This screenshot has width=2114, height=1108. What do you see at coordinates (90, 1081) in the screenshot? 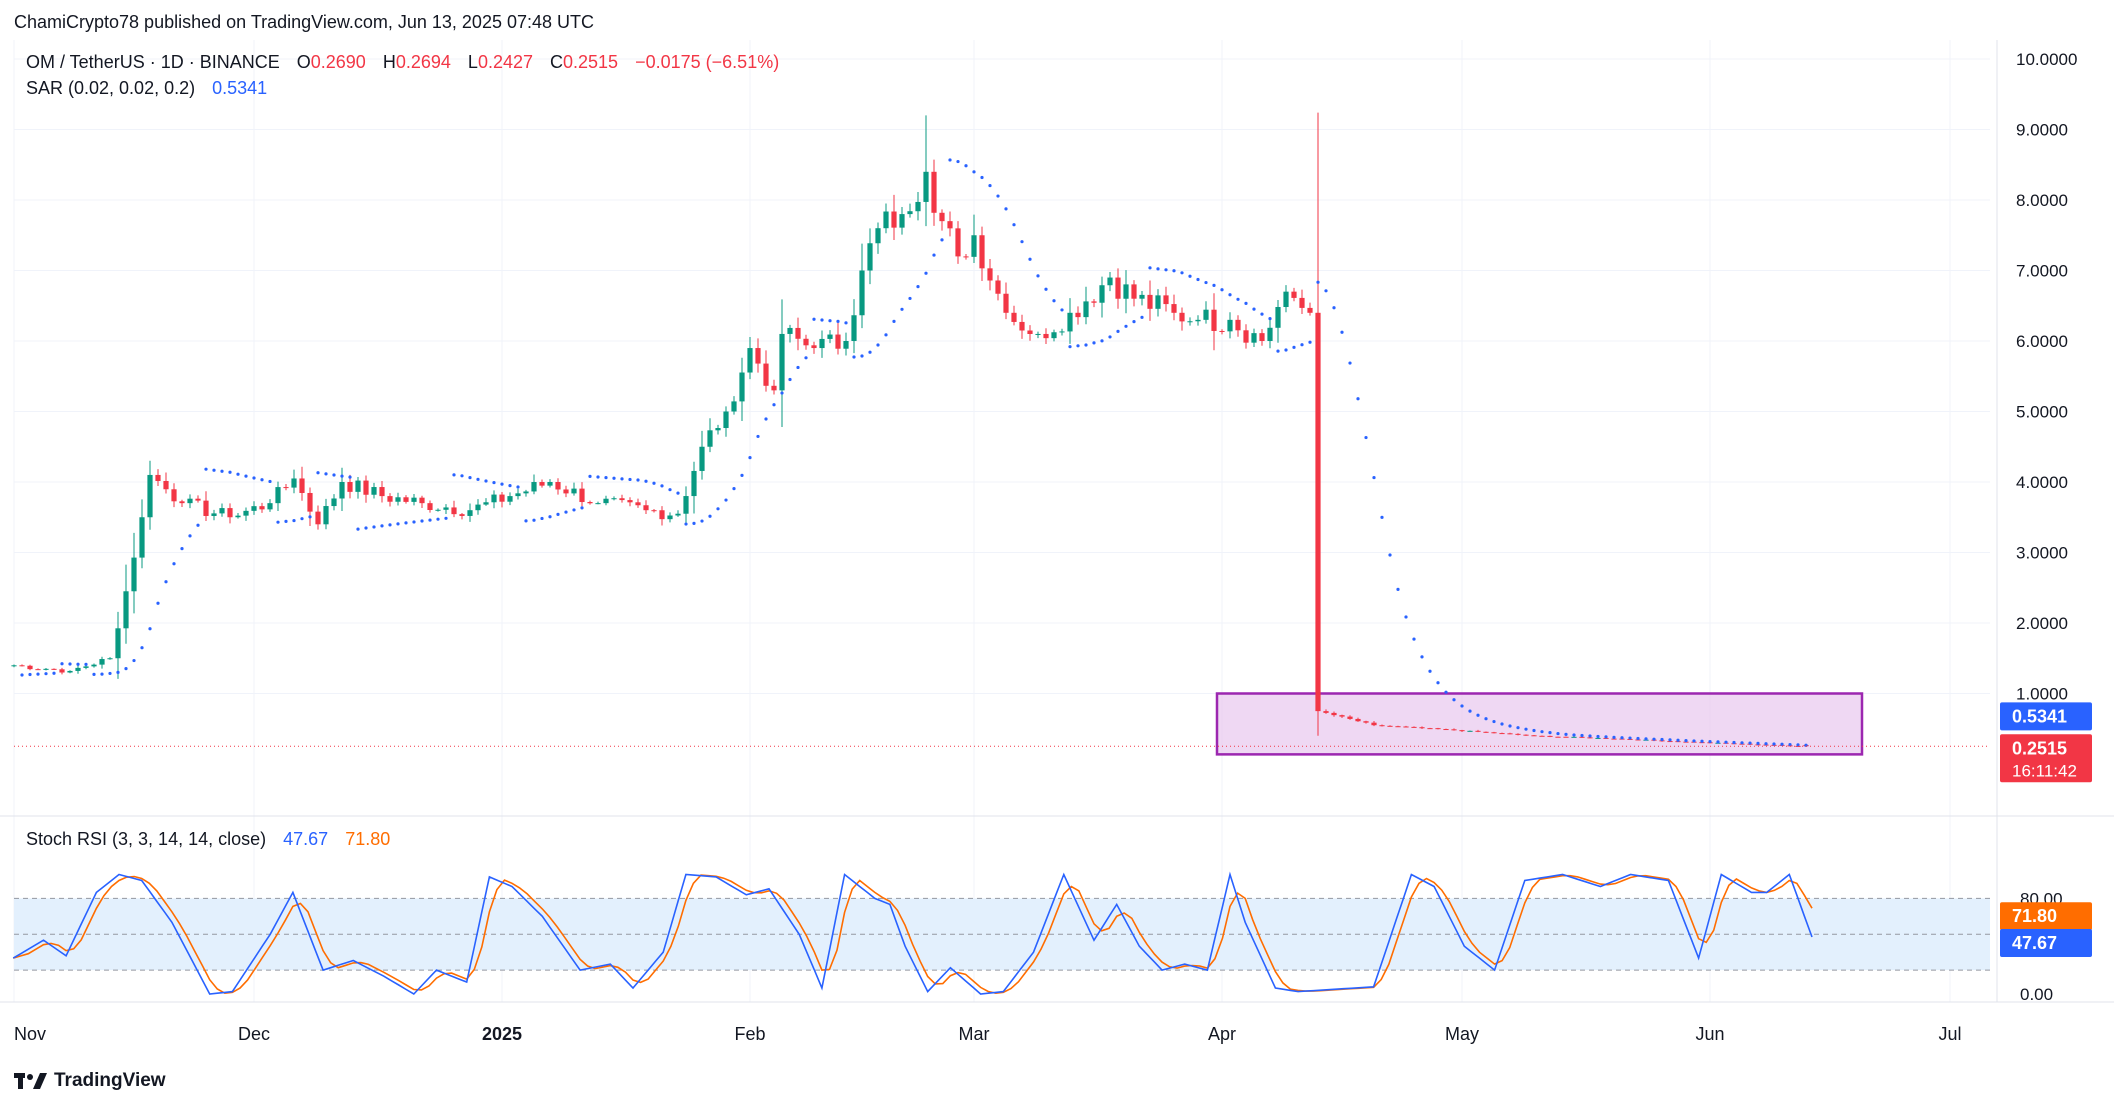
I see `tradingview-logo: TradingView` at bounding box center [90, 1081].